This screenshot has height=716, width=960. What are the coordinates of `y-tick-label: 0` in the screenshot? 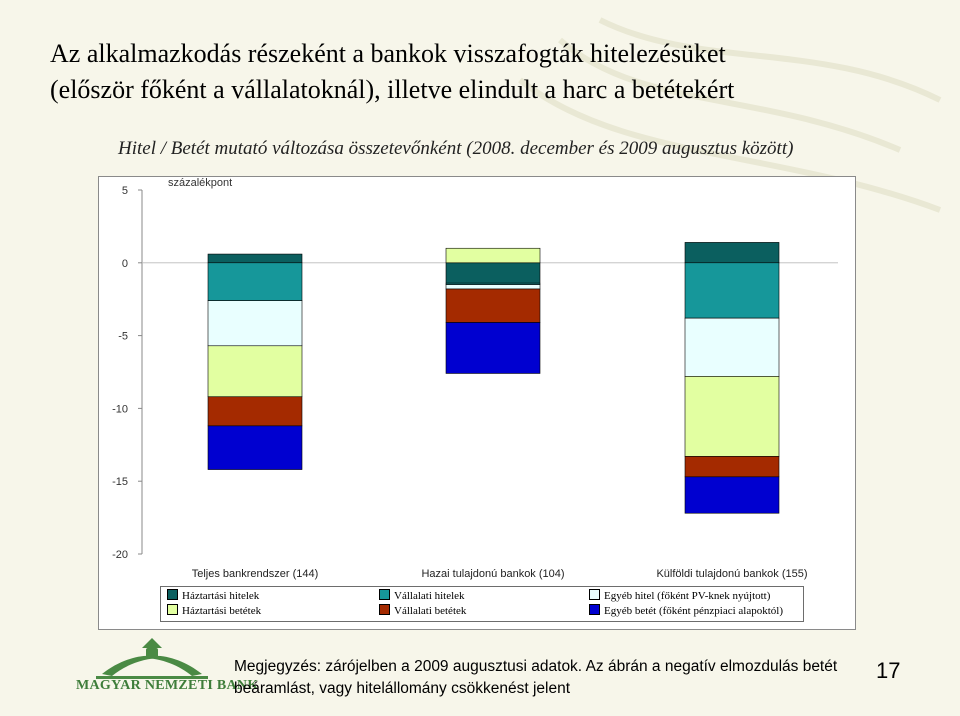 It's located at (125, 264).